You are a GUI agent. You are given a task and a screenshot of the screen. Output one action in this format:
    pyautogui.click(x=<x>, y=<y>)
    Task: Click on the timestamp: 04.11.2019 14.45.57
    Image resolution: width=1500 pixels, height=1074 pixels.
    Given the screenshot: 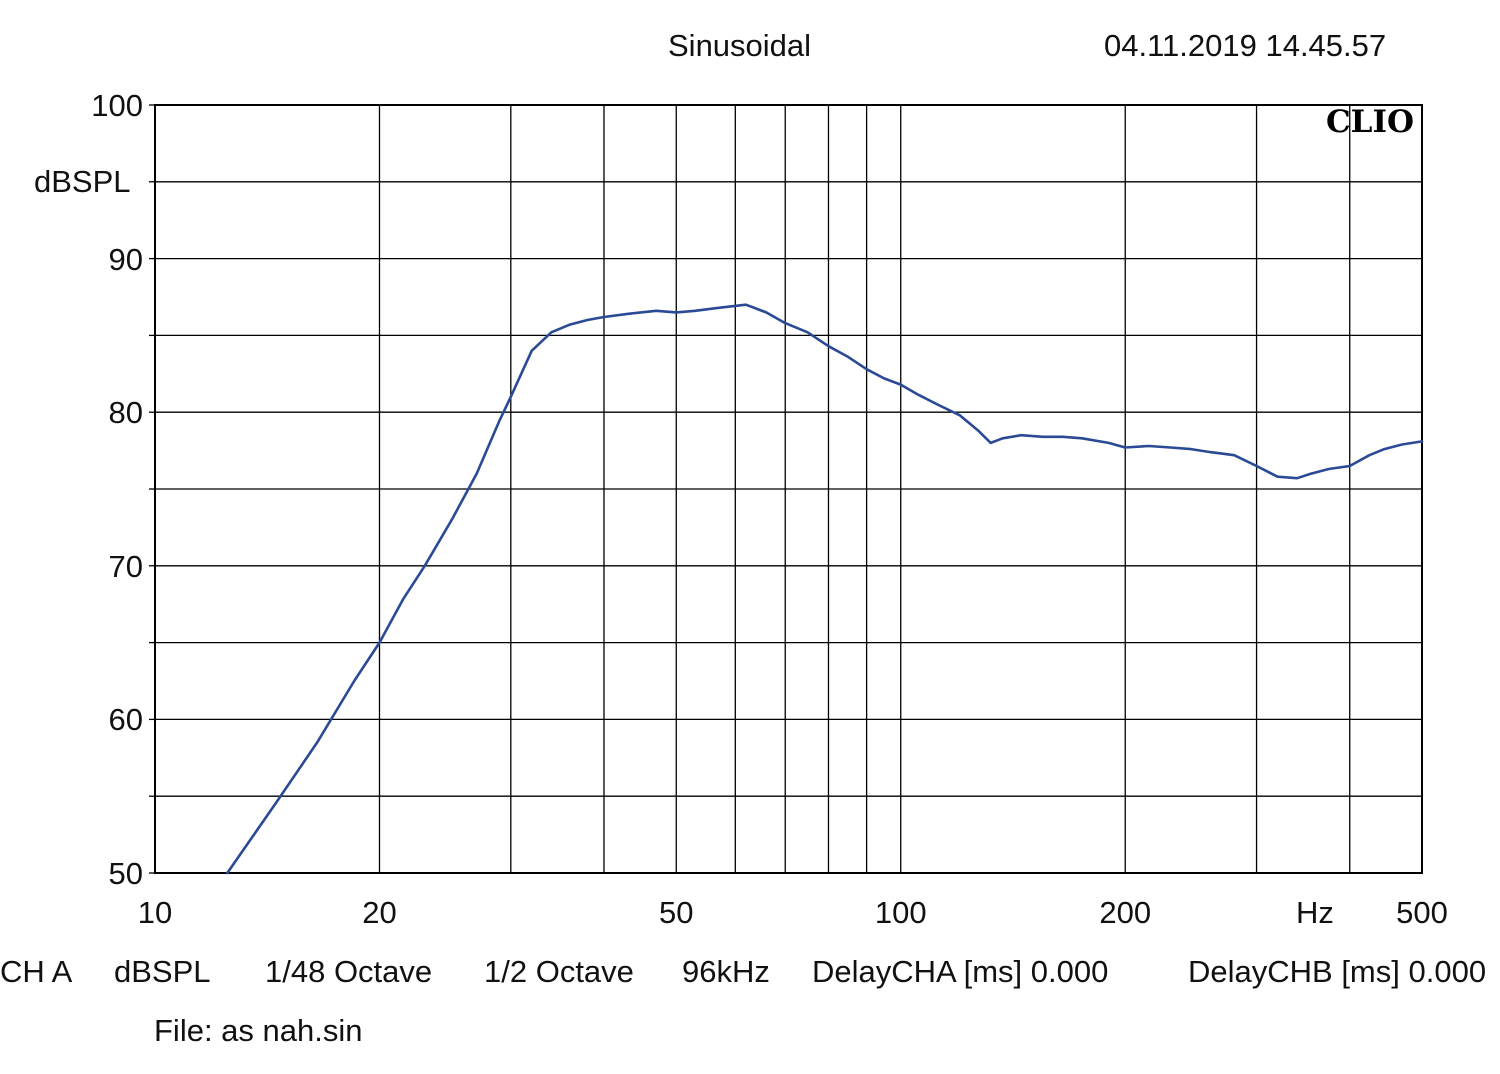 What is the action you would take?
    pyautogui.click(x=1245, y=45)
    